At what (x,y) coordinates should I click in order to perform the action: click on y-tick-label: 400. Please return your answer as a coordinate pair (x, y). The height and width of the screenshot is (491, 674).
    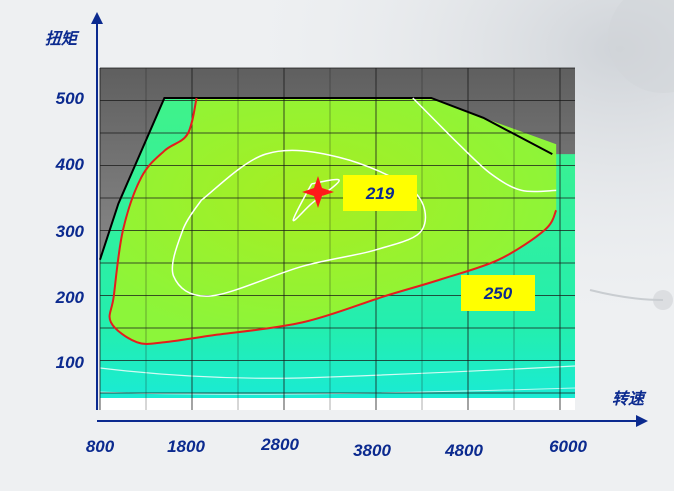
    Looking at the image, I should click on (70, 164).